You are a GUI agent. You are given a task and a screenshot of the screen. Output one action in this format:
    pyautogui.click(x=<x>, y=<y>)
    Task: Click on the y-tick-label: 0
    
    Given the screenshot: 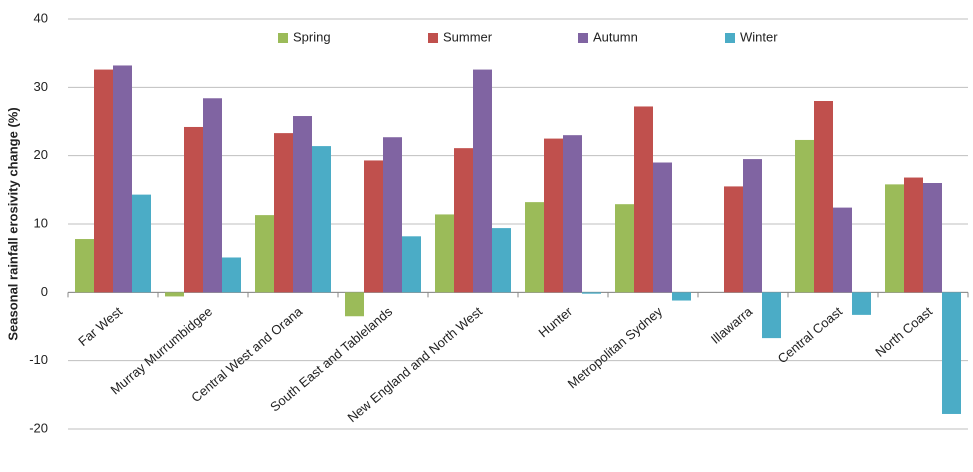 What is the action you would take?
    pyautogui.click(x=44, y=291)
    